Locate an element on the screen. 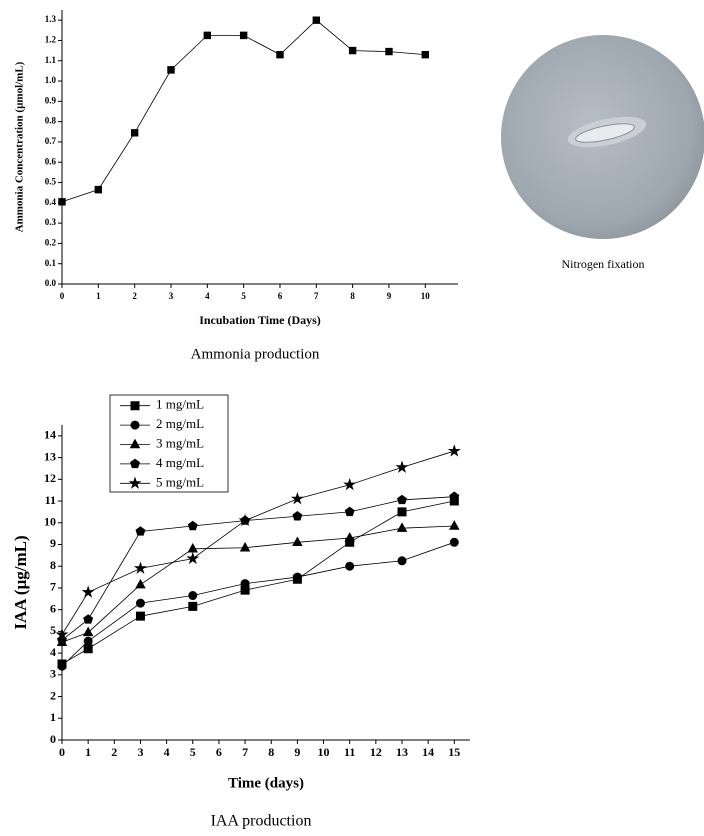  legend-label: 2 mg/mL is located at coordinates (180, 423).